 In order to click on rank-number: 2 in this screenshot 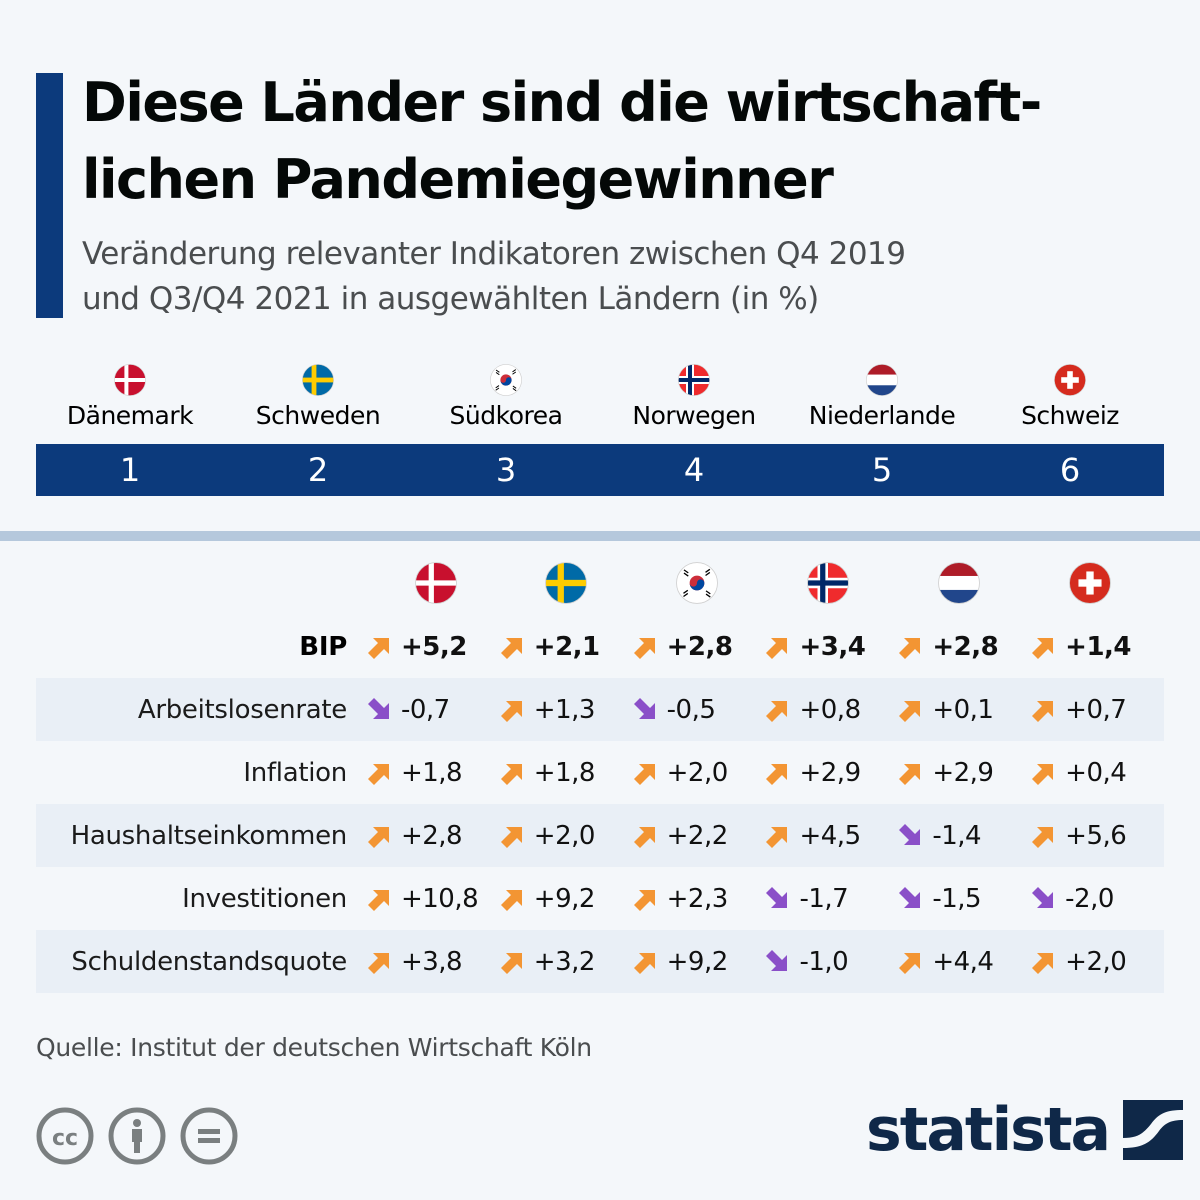, I will do `click(318, 470)`.